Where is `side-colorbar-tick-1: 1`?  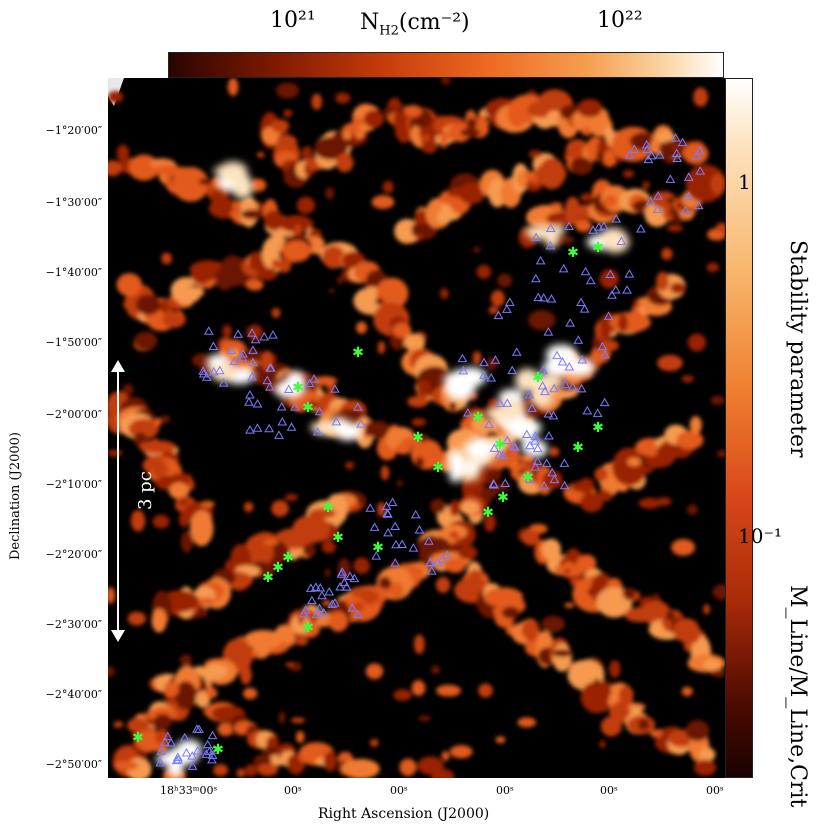
side-colorbar-tick-1: 1 is located at coordinates (744, 182).